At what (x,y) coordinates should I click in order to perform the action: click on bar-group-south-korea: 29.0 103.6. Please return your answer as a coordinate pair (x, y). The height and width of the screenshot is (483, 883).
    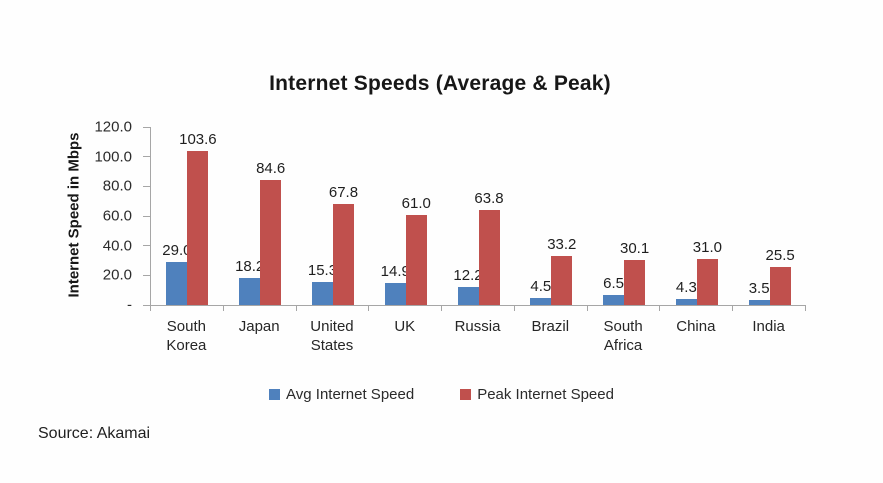
    Looking at the image, I should click on (187, 216).